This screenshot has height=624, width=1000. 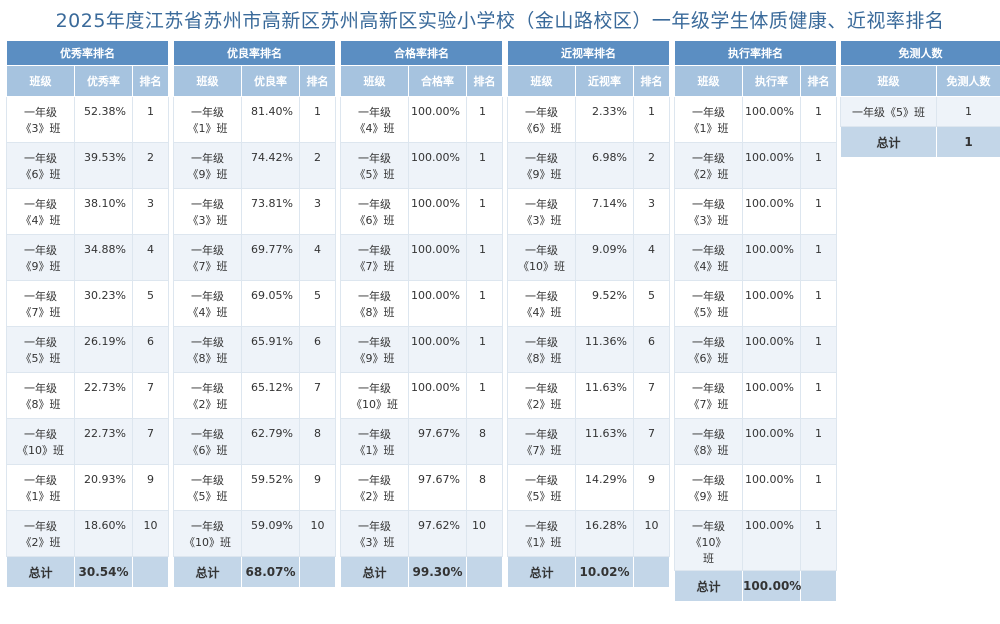 What do you see at coordinates (604, 119) in the screenshot?
I see `value-cell: 2.33%` at bounding box center [604, 119].